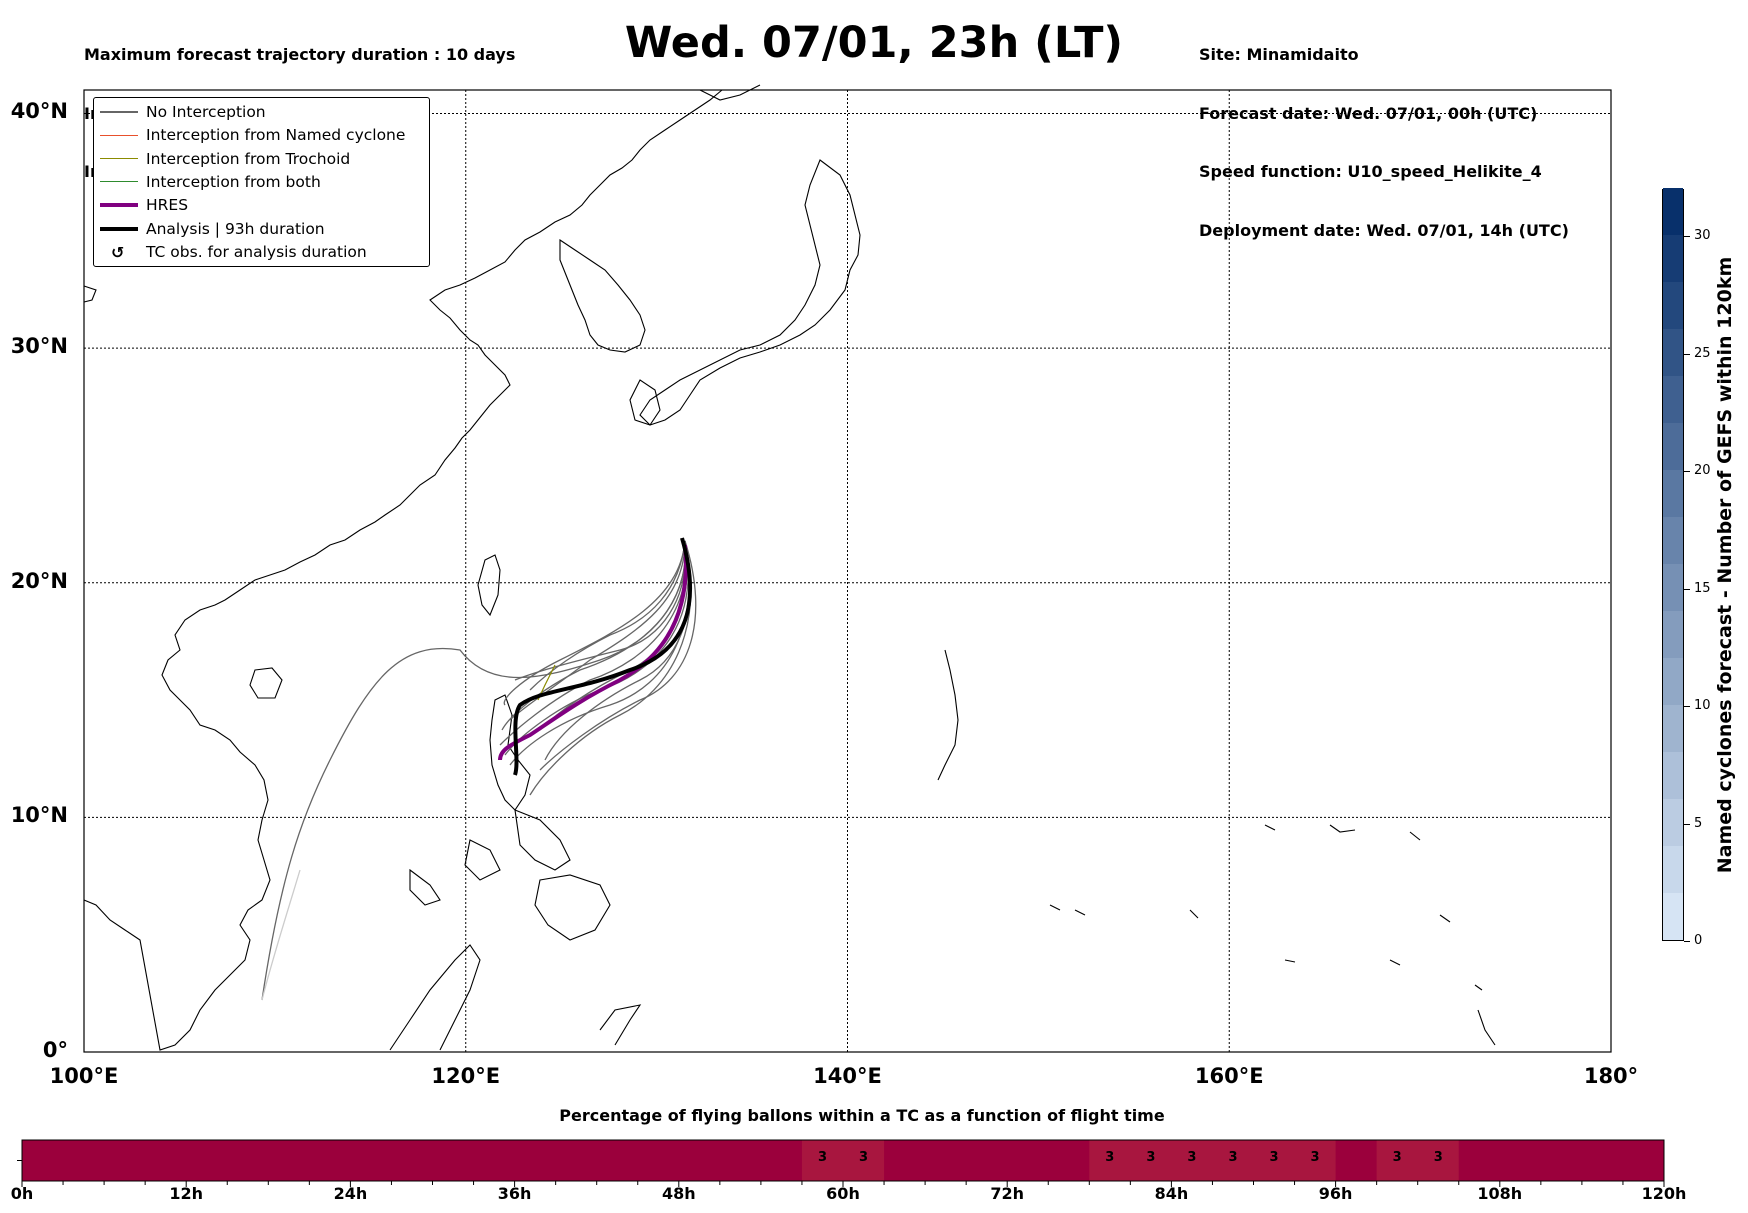 The image size is (1748, 1213). What do you see at coordinates (350, 1193) in the screenshot?
I see `strip-tick-label: 24h` at bounding box center [350, 1193].